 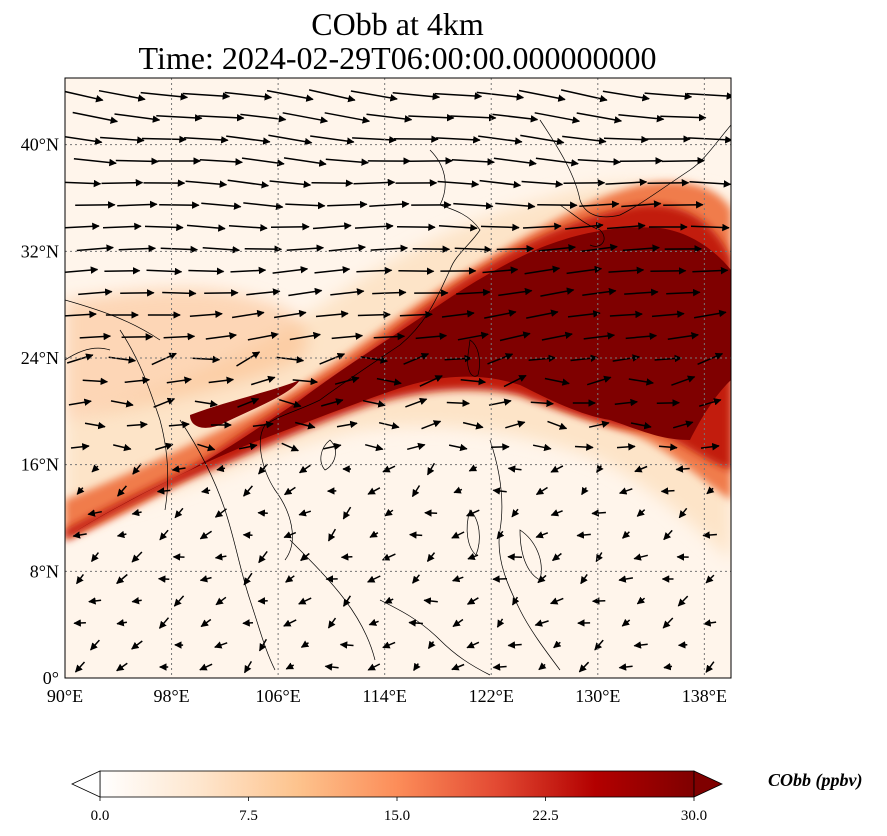 I want to click on y-tick-label: 40°N, so click(x=40, y=145).